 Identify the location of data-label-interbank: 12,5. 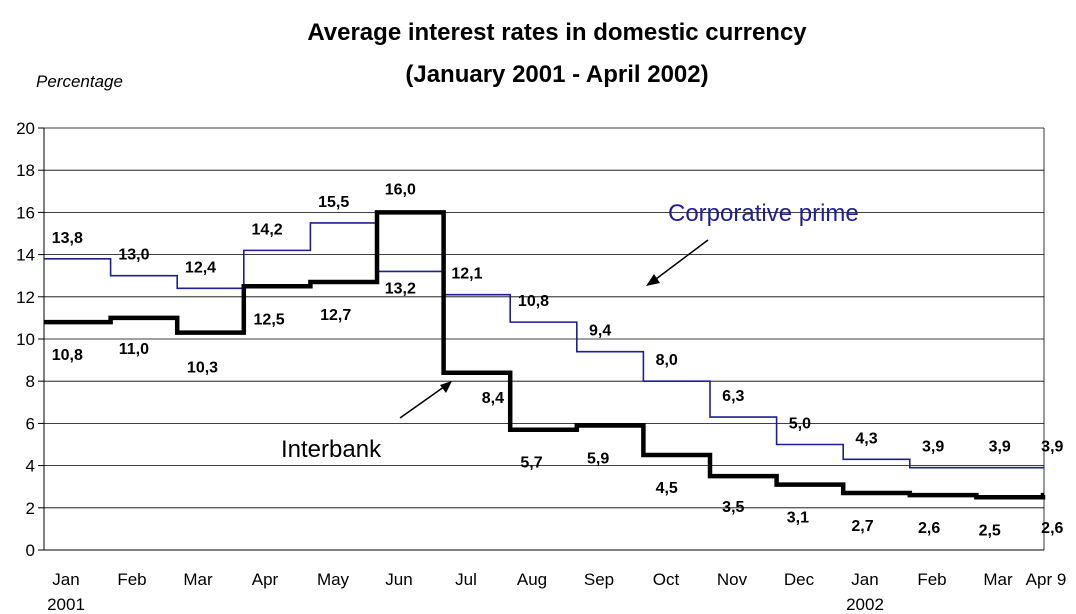
(269, 319).